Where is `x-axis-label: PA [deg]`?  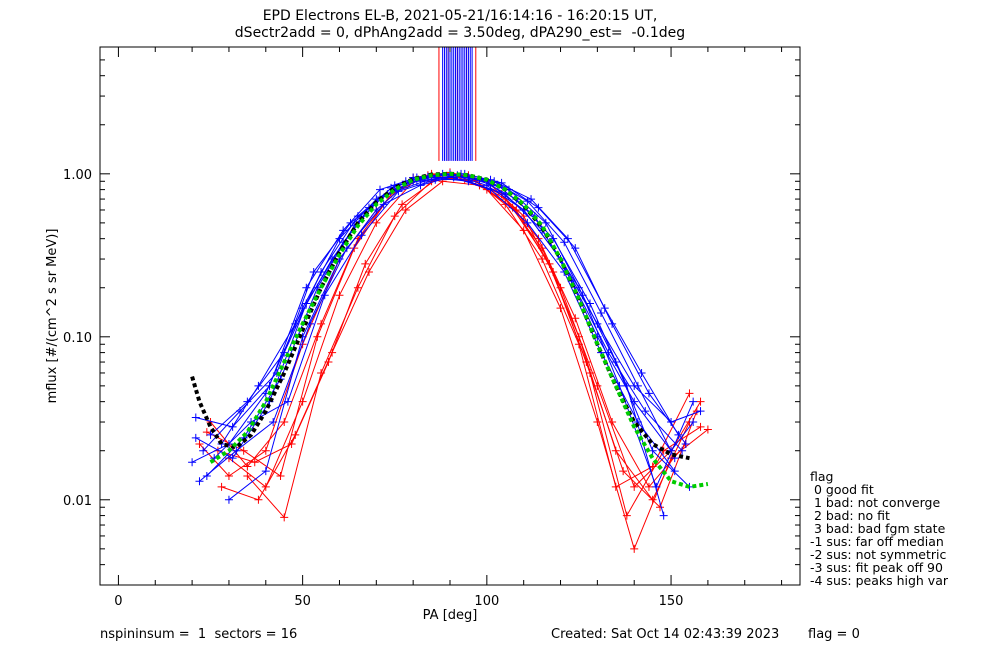 x-axis-label: PA [deg] is located at coordinates (450, 615).